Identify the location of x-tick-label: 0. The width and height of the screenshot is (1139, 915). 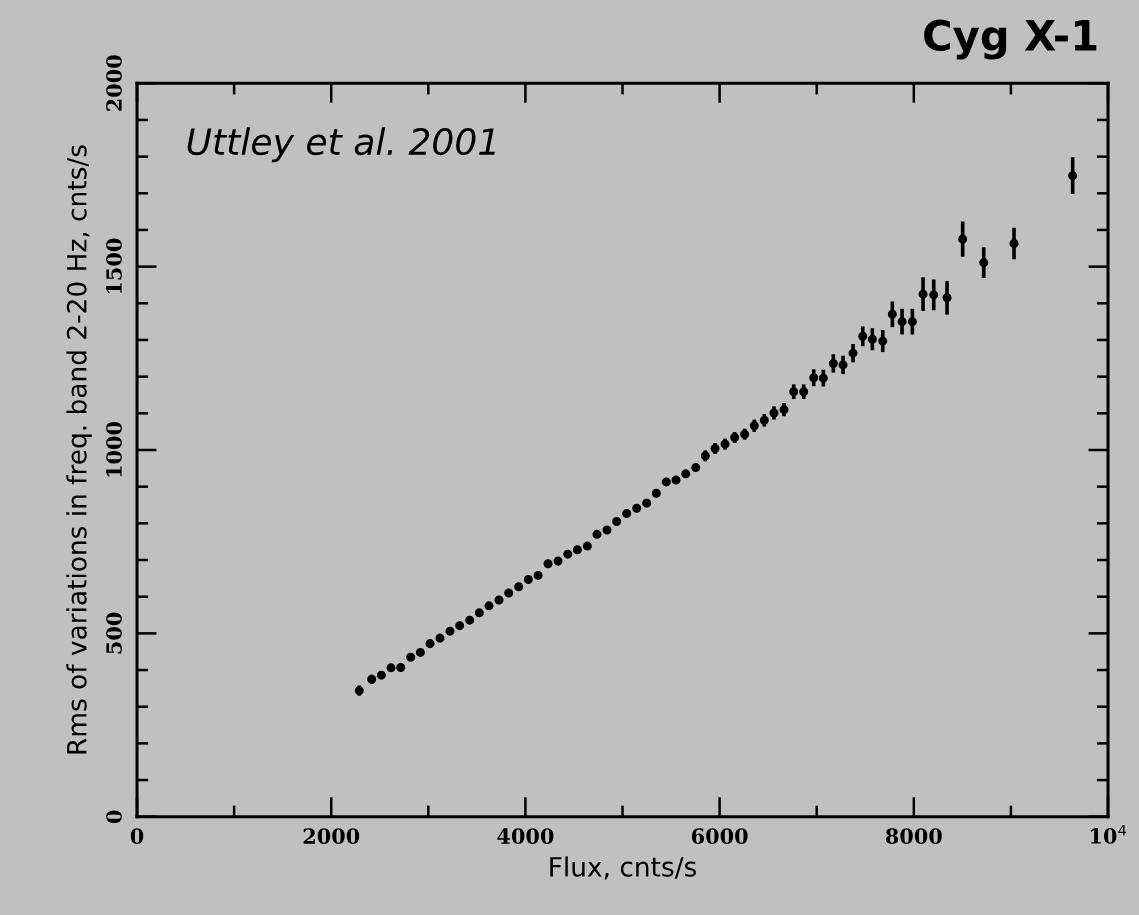
(137, 836).